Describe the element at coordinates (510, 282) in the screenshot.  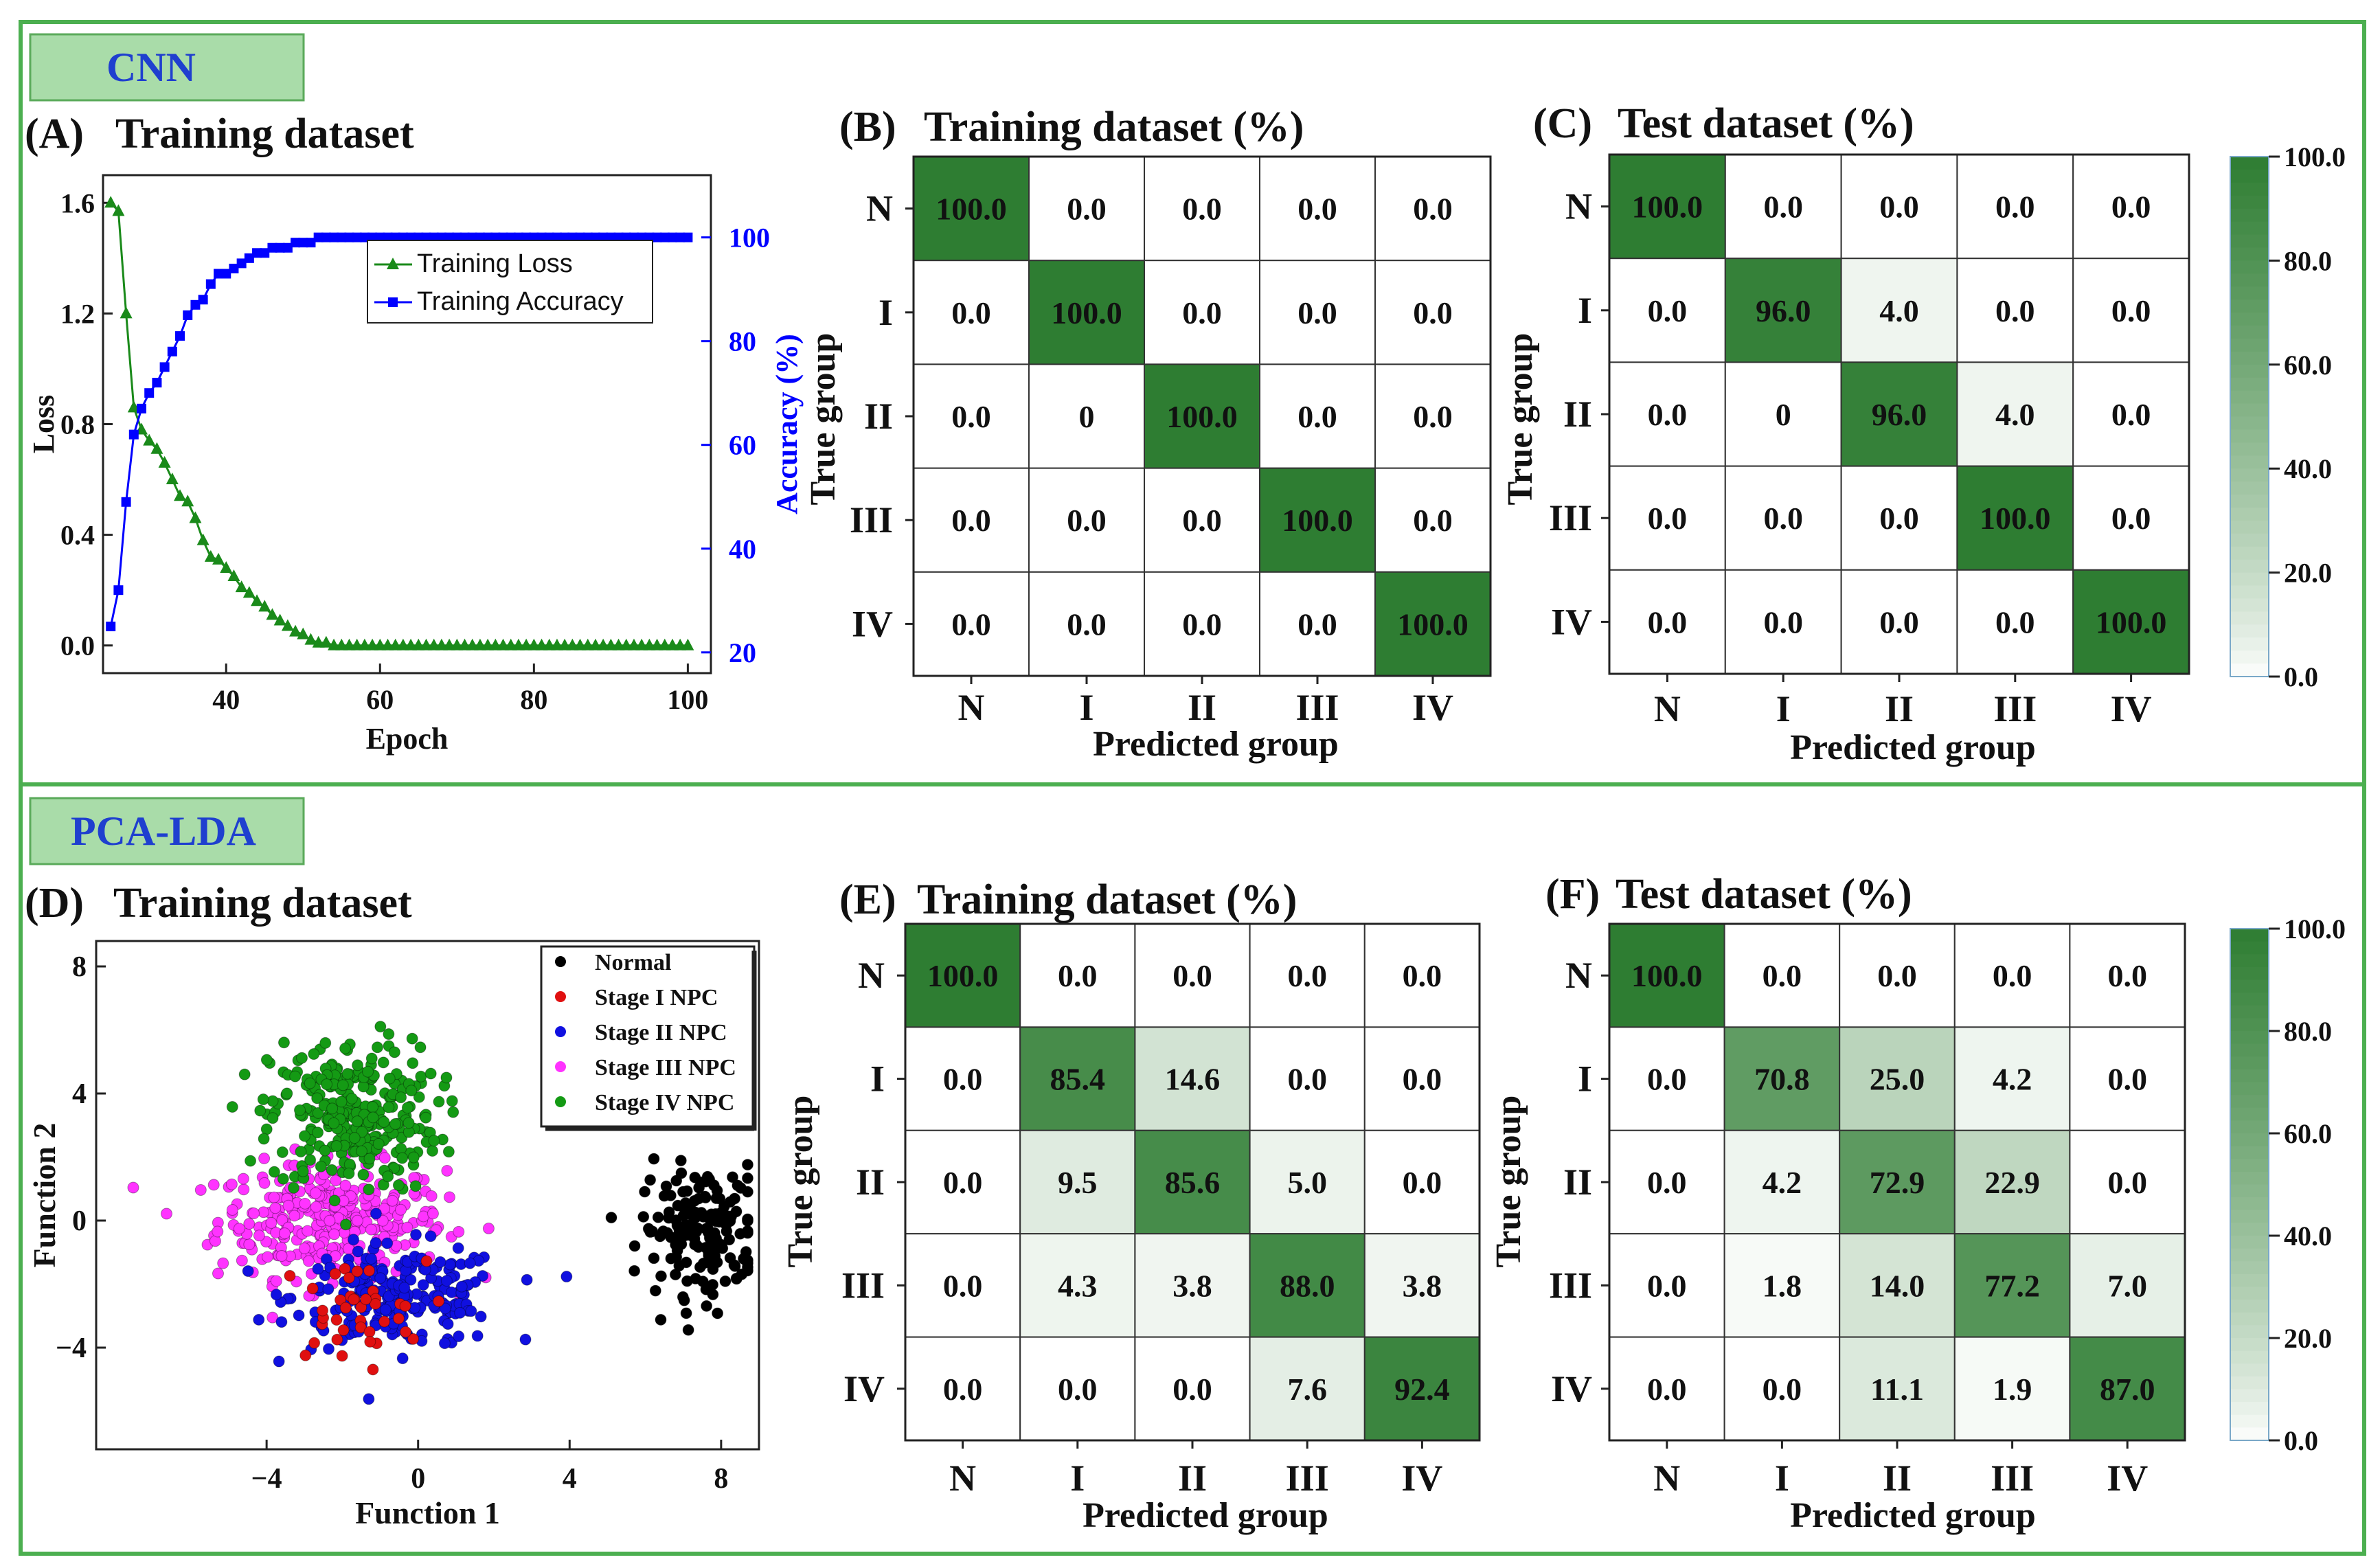
I see `legend-box` at that location.